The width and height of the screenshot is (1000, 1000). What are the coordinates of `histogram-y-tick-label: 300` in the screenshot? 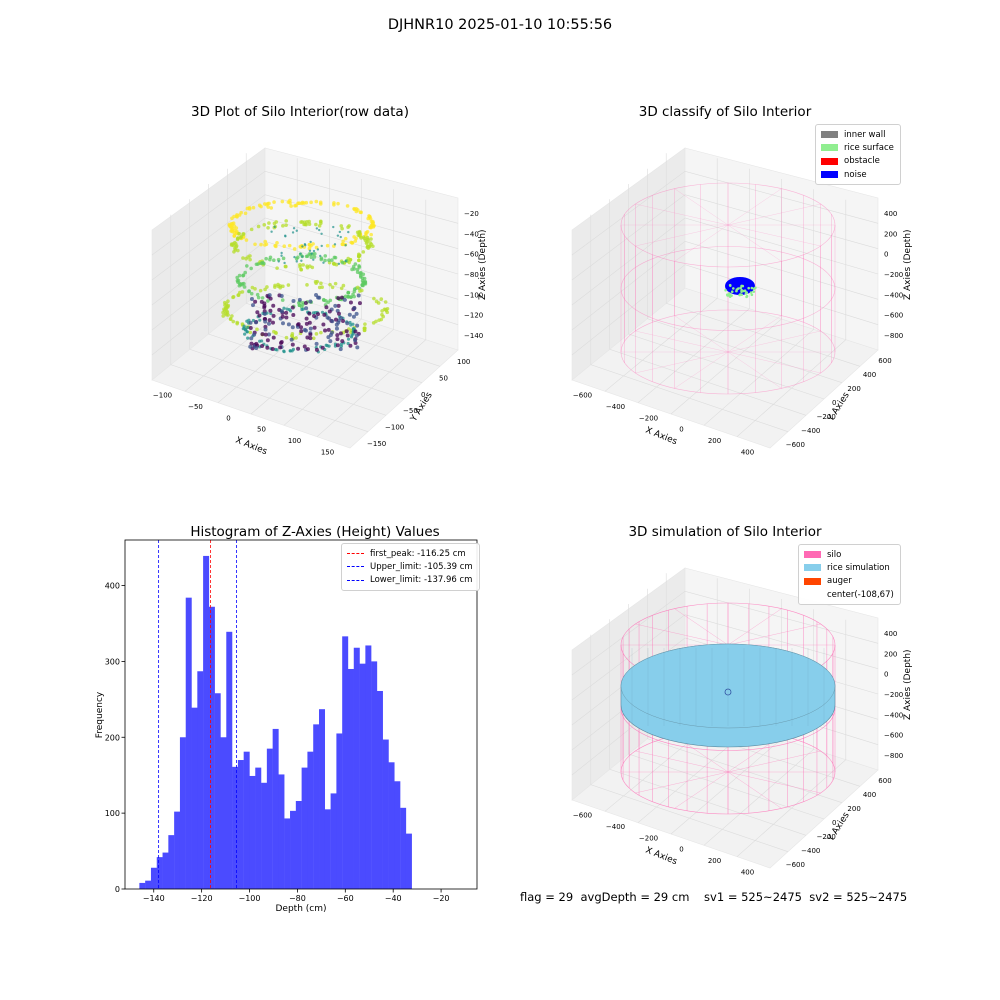 It's located at (112, 661).